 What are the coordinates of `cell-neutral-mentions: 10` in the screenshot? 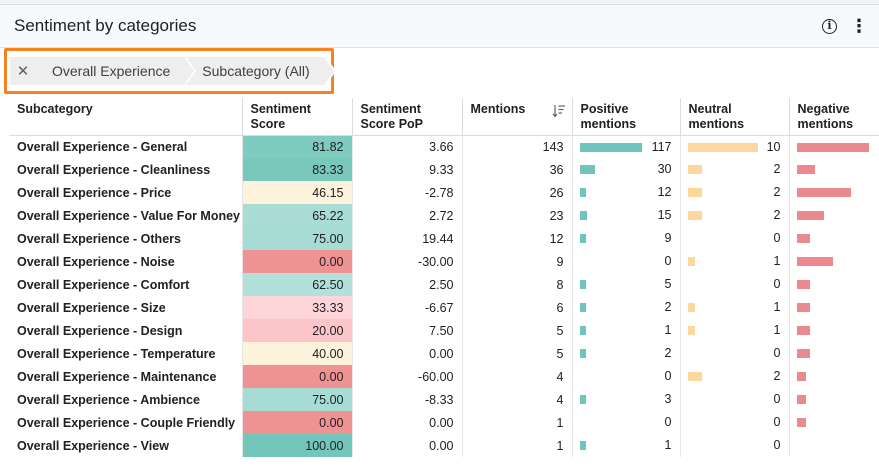 It's located at (735, 146).